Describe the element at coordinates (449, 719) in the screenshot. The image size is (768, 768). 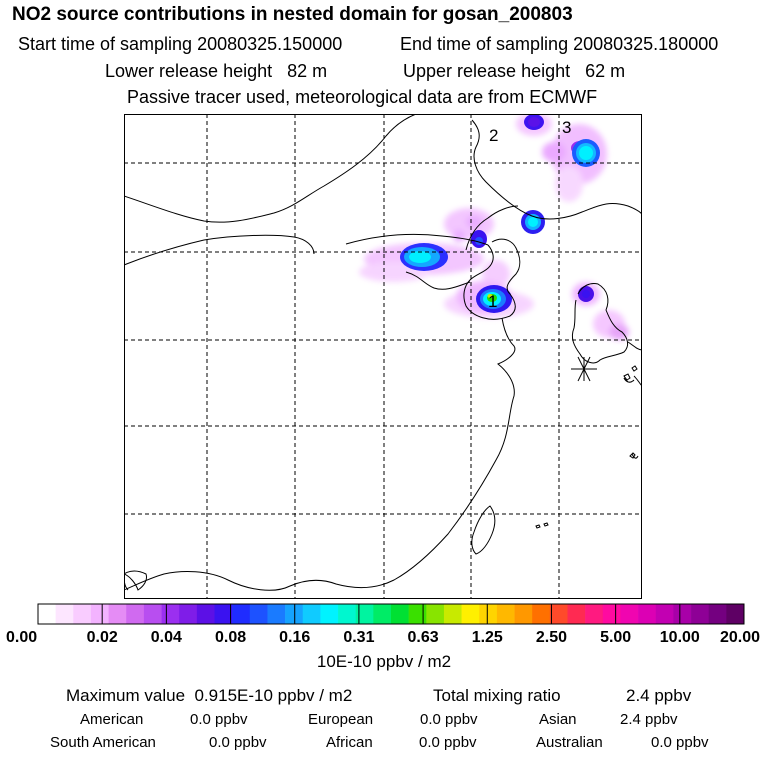
I see `region-european-value: 0.0 ppbv` at that location.